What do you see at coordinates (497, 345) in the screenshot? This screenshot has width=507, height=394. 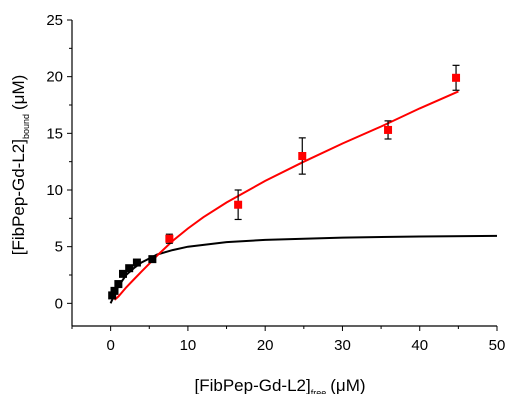 I see `x-tick-label: 50` at bounding box center [497, 345].